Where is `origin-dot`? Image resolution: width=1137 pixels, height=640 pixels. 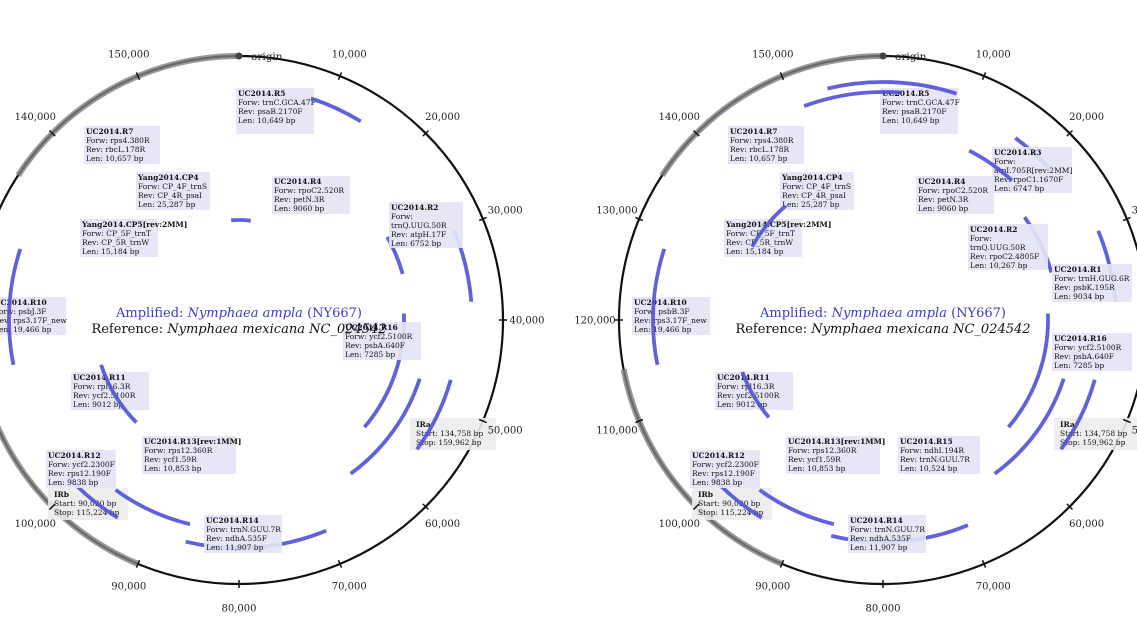
origin-dot is located at coordinates (883, 56).